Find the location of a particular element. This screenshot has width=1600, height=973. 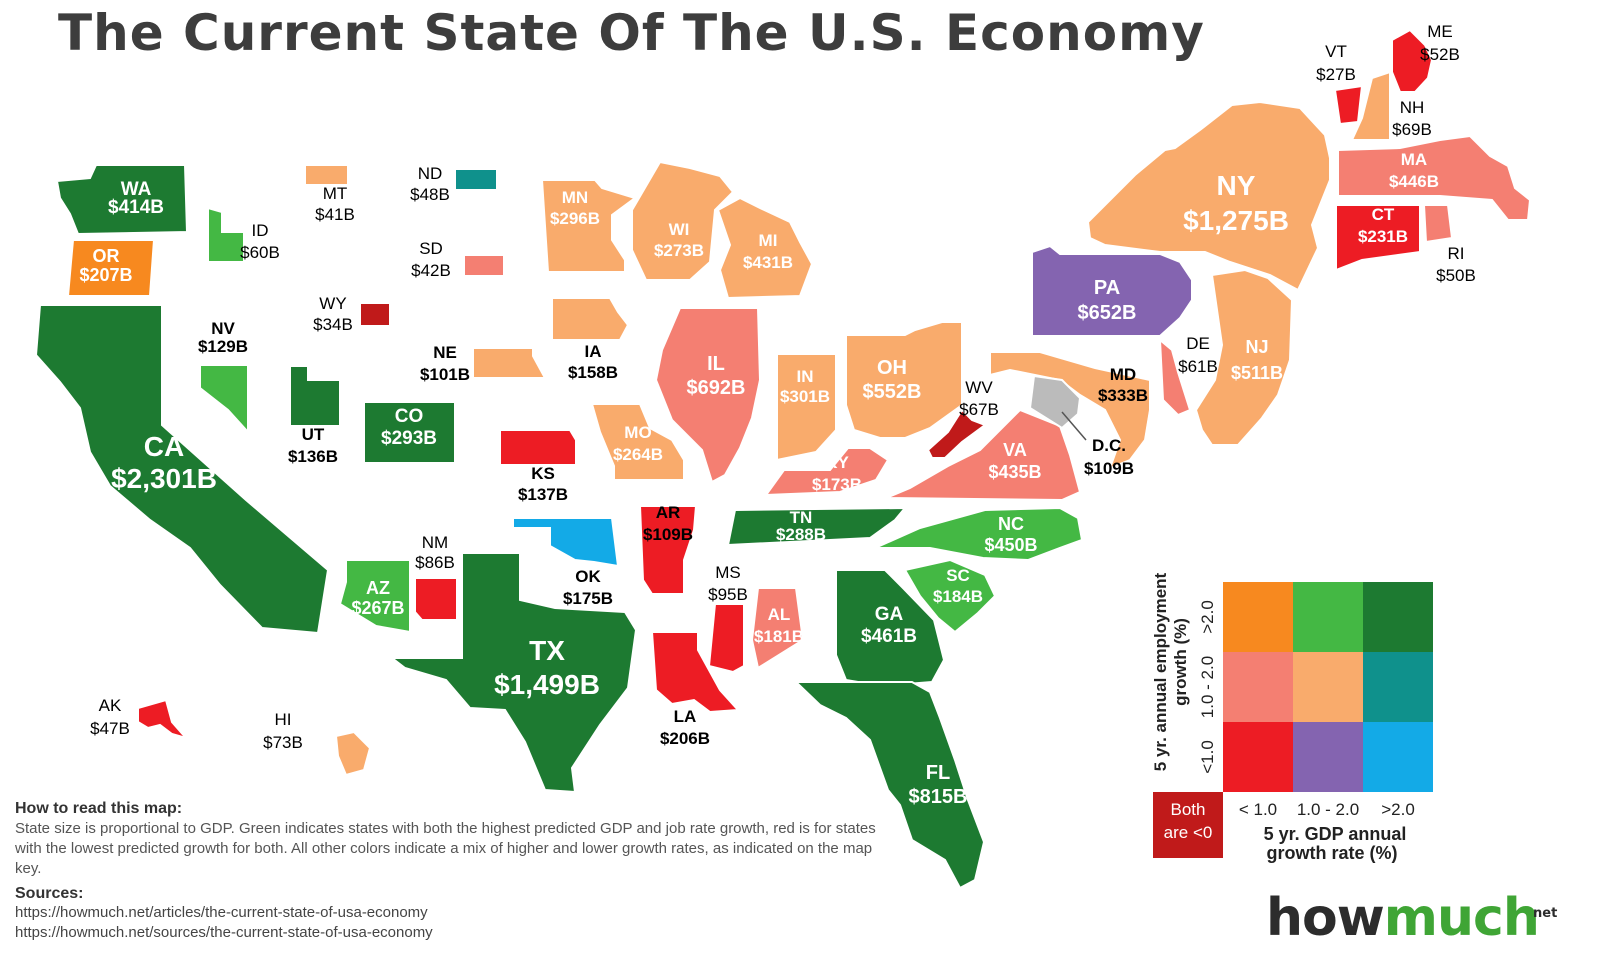

state-shape-de is located at coordinates (1175, 377).